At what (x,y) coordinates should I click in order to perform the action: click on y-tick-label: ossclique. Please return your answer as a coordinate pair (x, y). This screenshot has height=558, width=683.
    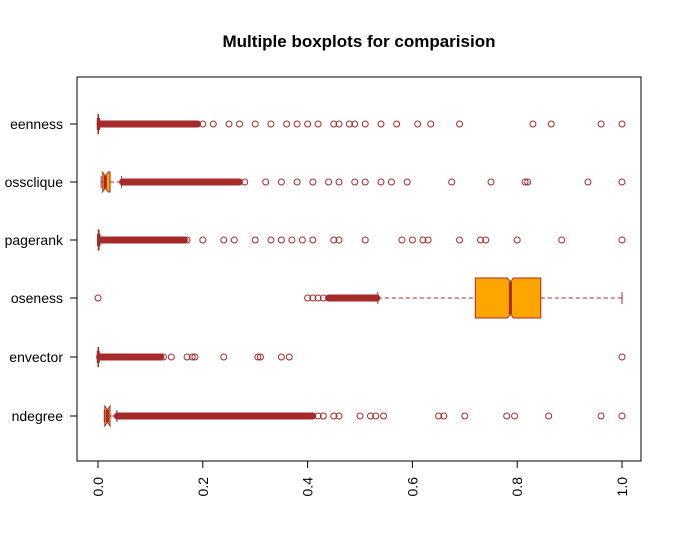
    Looking at the image, I should click on (34, 182).